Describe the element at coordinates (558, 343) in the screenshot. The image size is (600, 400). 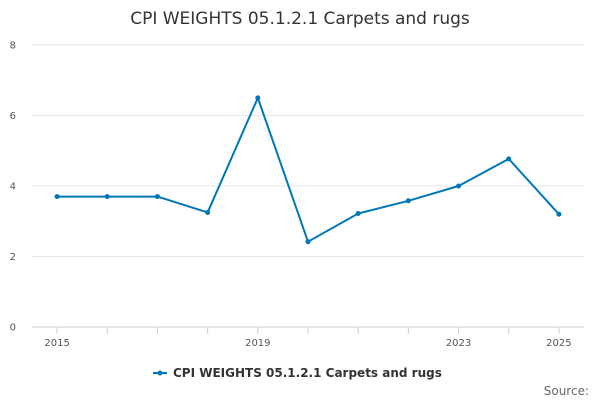
I see `x-tick-label: 2025` at that location.